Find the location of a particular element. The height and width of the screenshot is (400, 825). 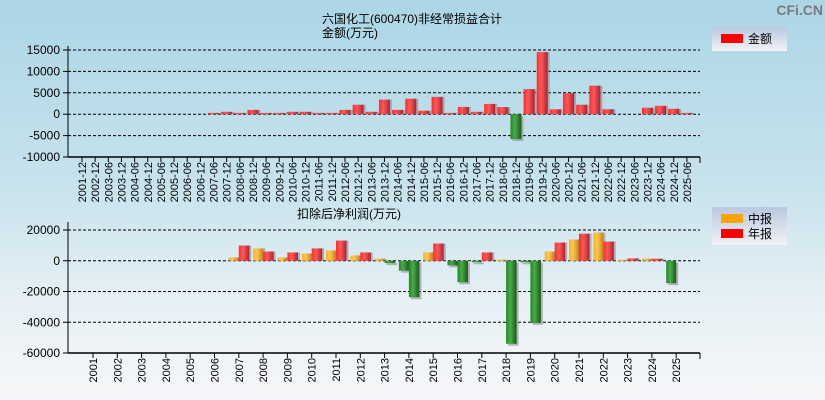

x-tick-label: 2010-06 is located at coordinates (293, 182).